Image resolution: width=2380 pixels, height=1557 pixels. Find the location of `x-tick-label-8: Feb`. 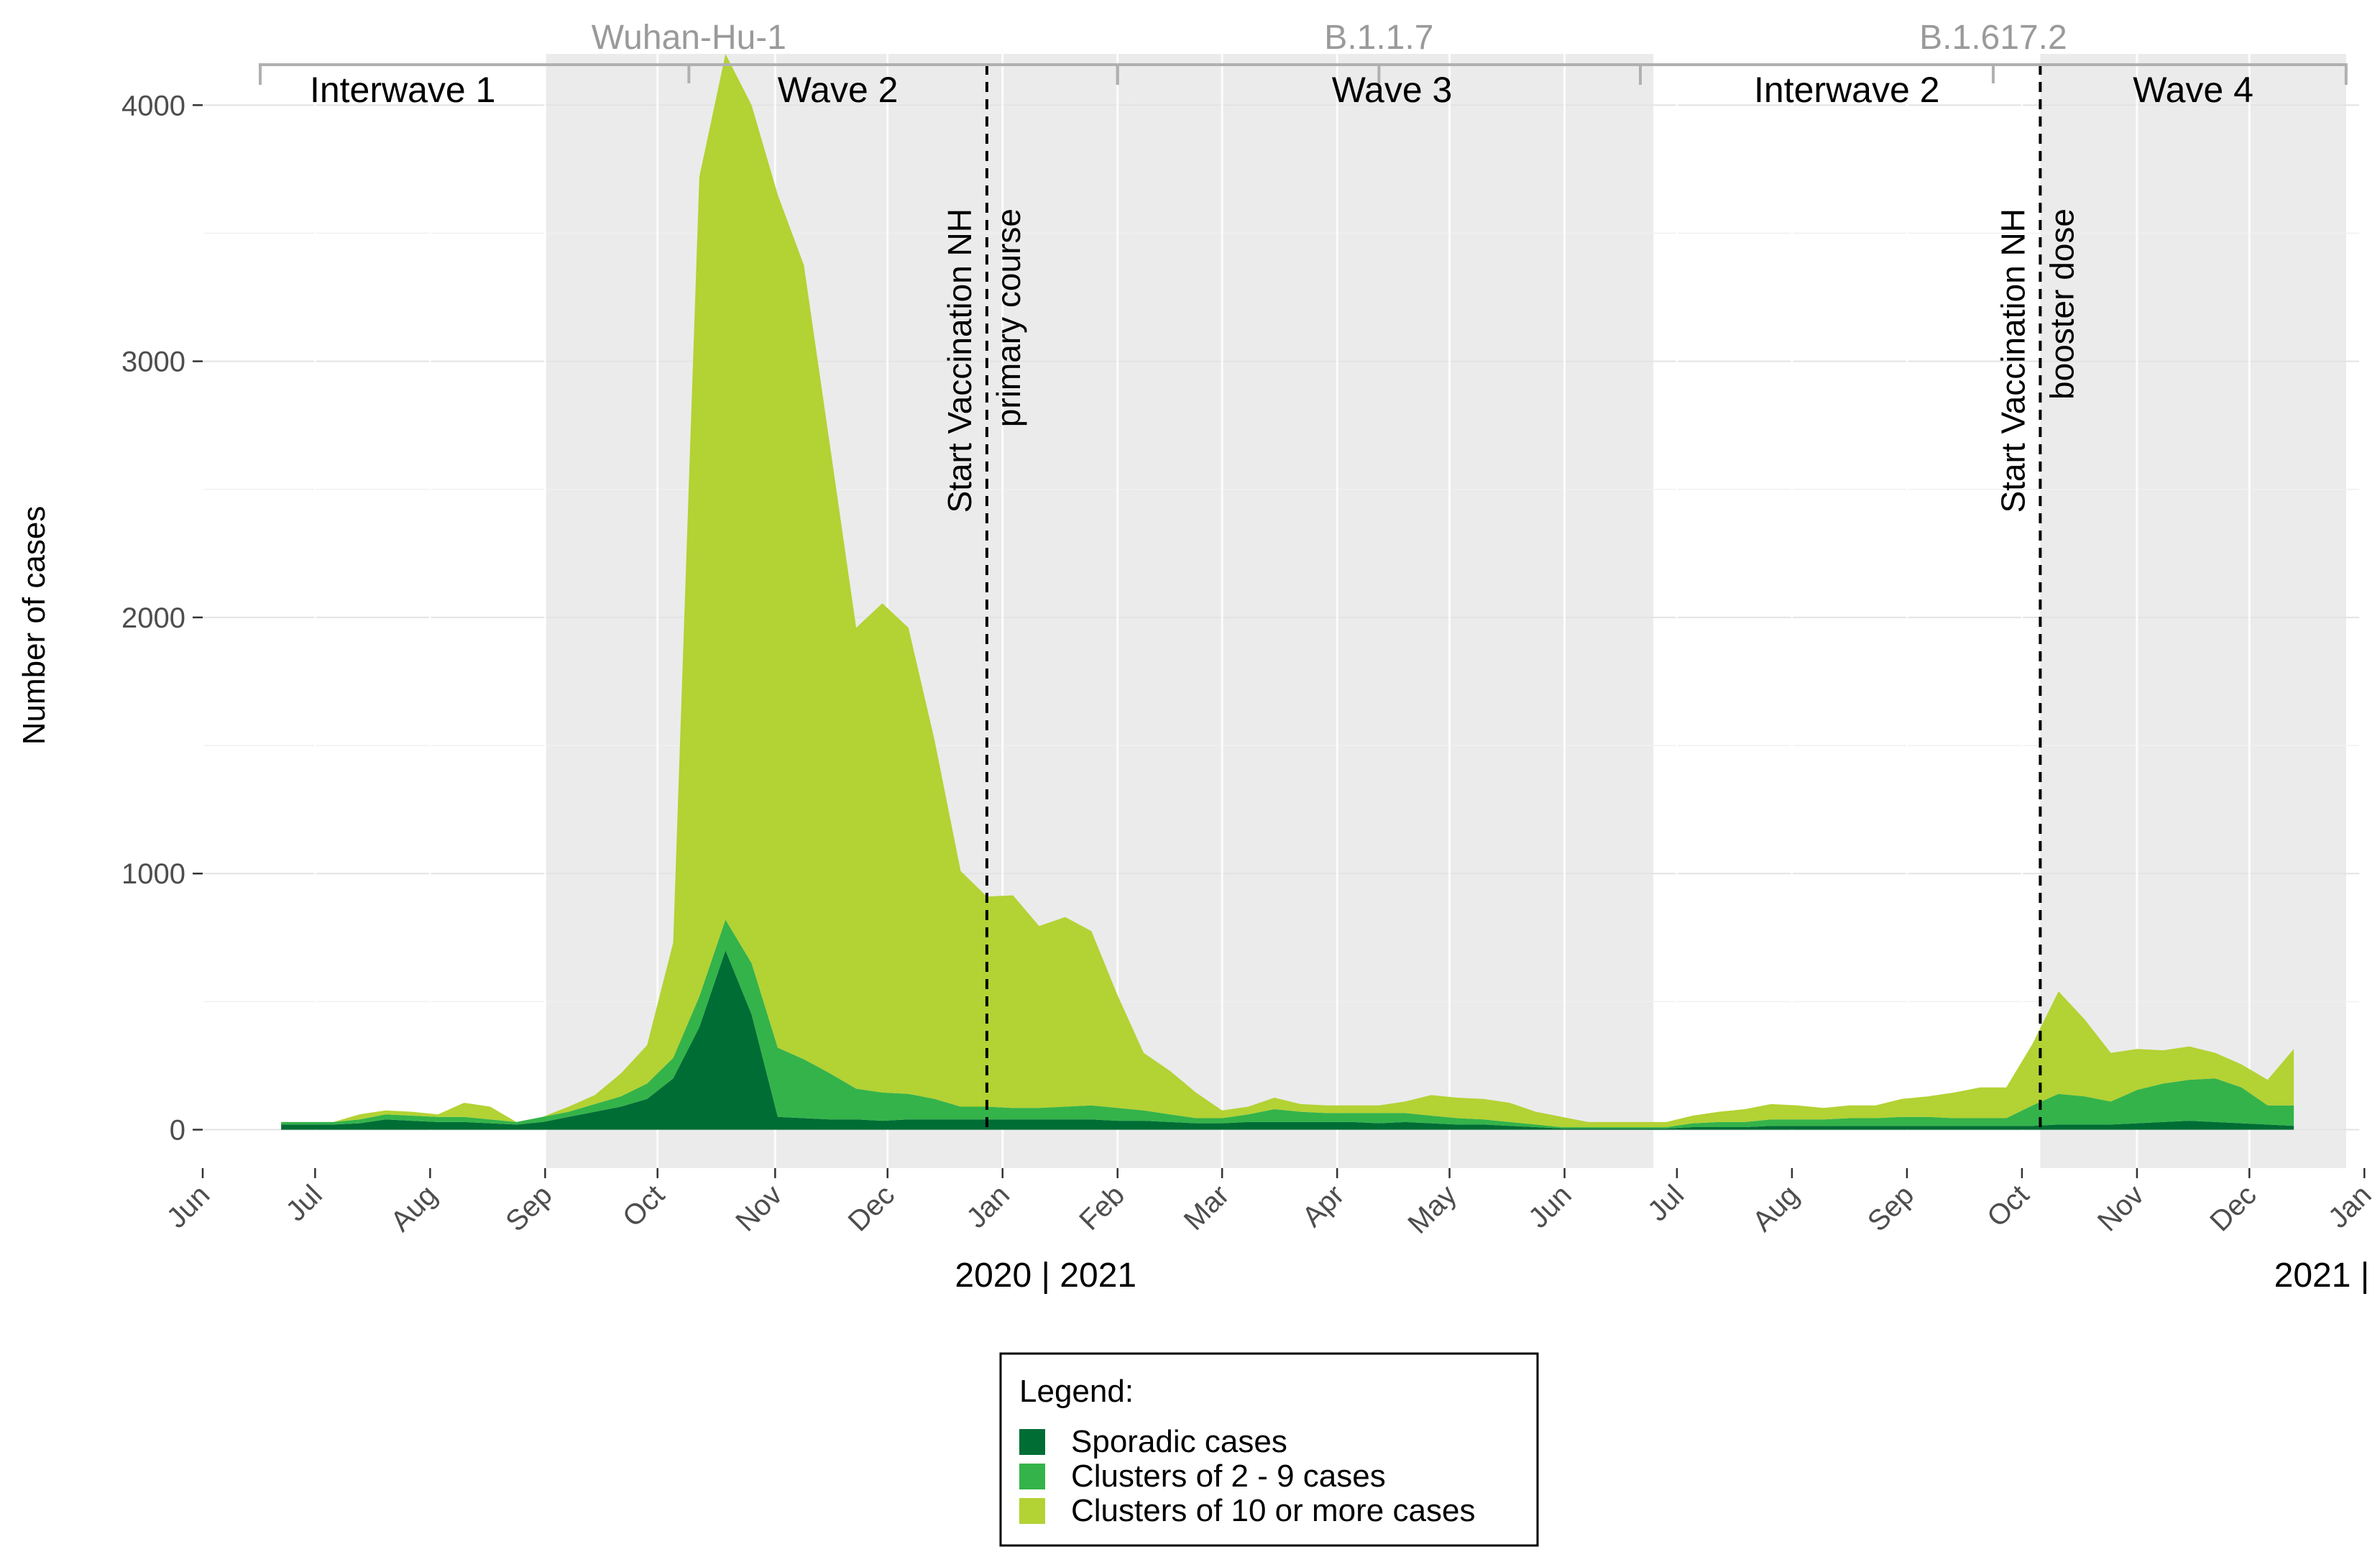

x-tick-label-8: Feb is located at coordinates (1102, 1207).